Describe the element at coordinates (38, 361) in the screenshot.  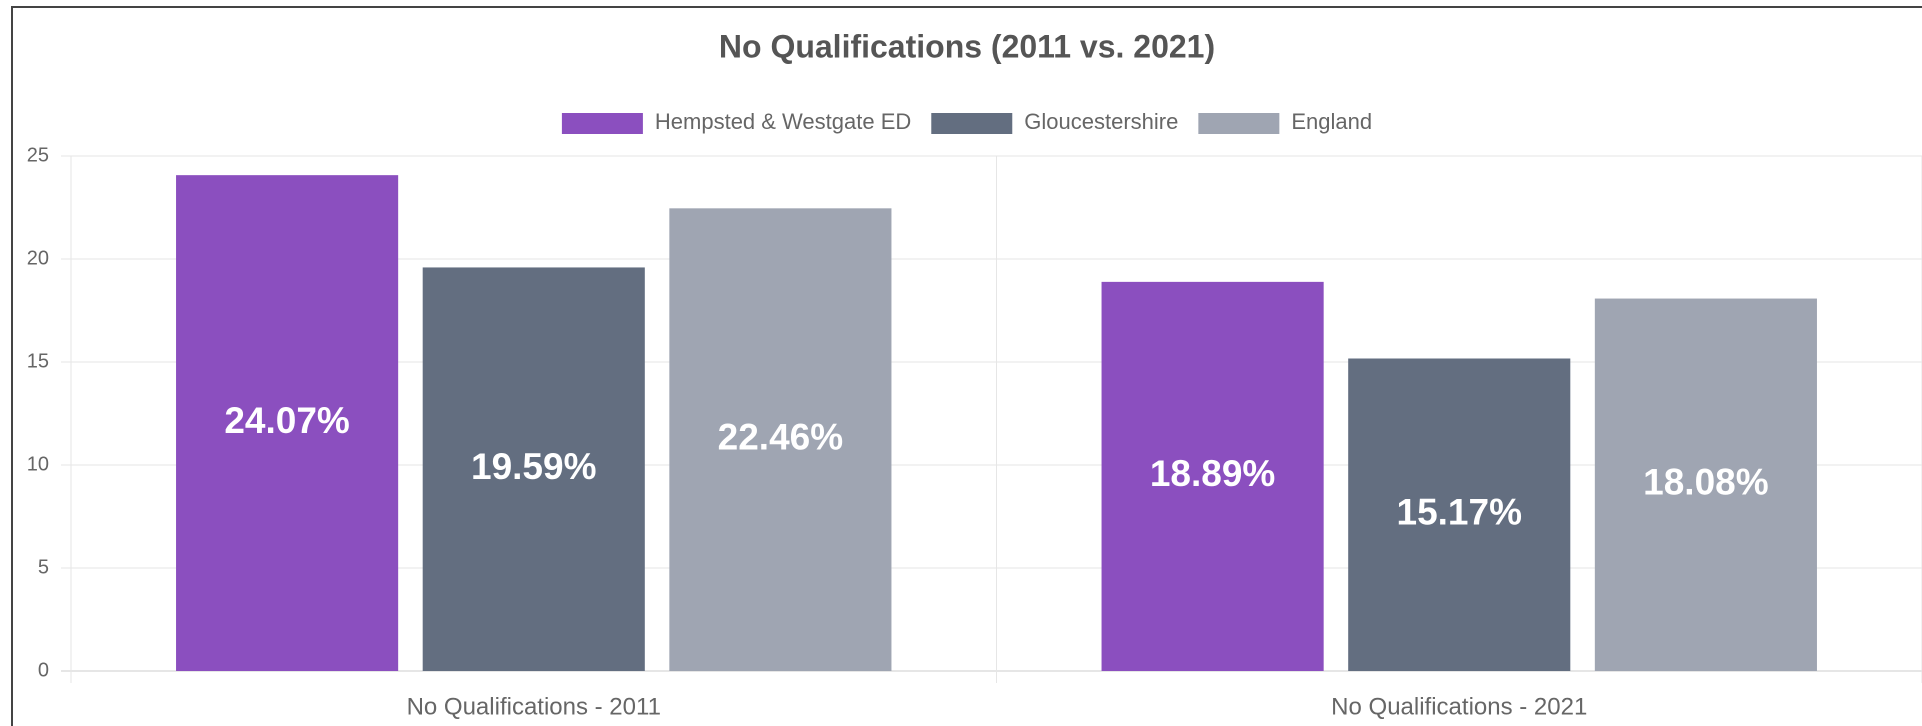
I see `y-tick-label: 15` at that location.